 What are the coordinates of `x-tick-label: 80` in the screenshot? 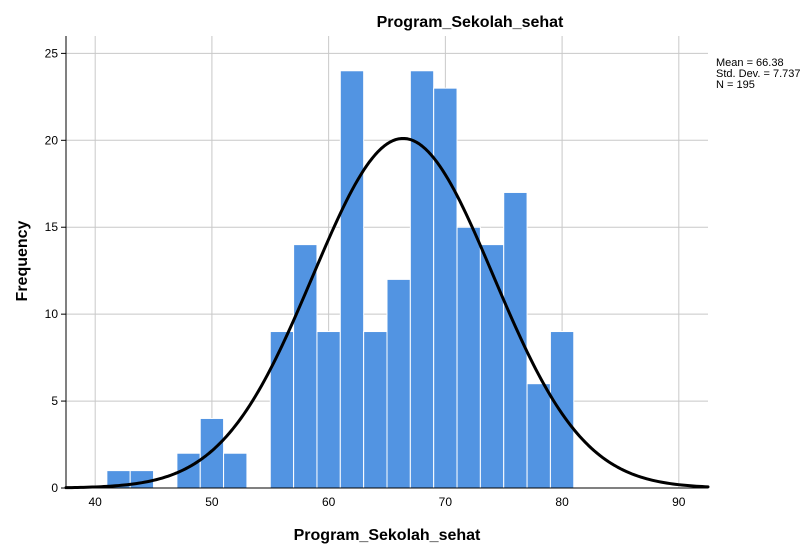 It's located at (562, 502).